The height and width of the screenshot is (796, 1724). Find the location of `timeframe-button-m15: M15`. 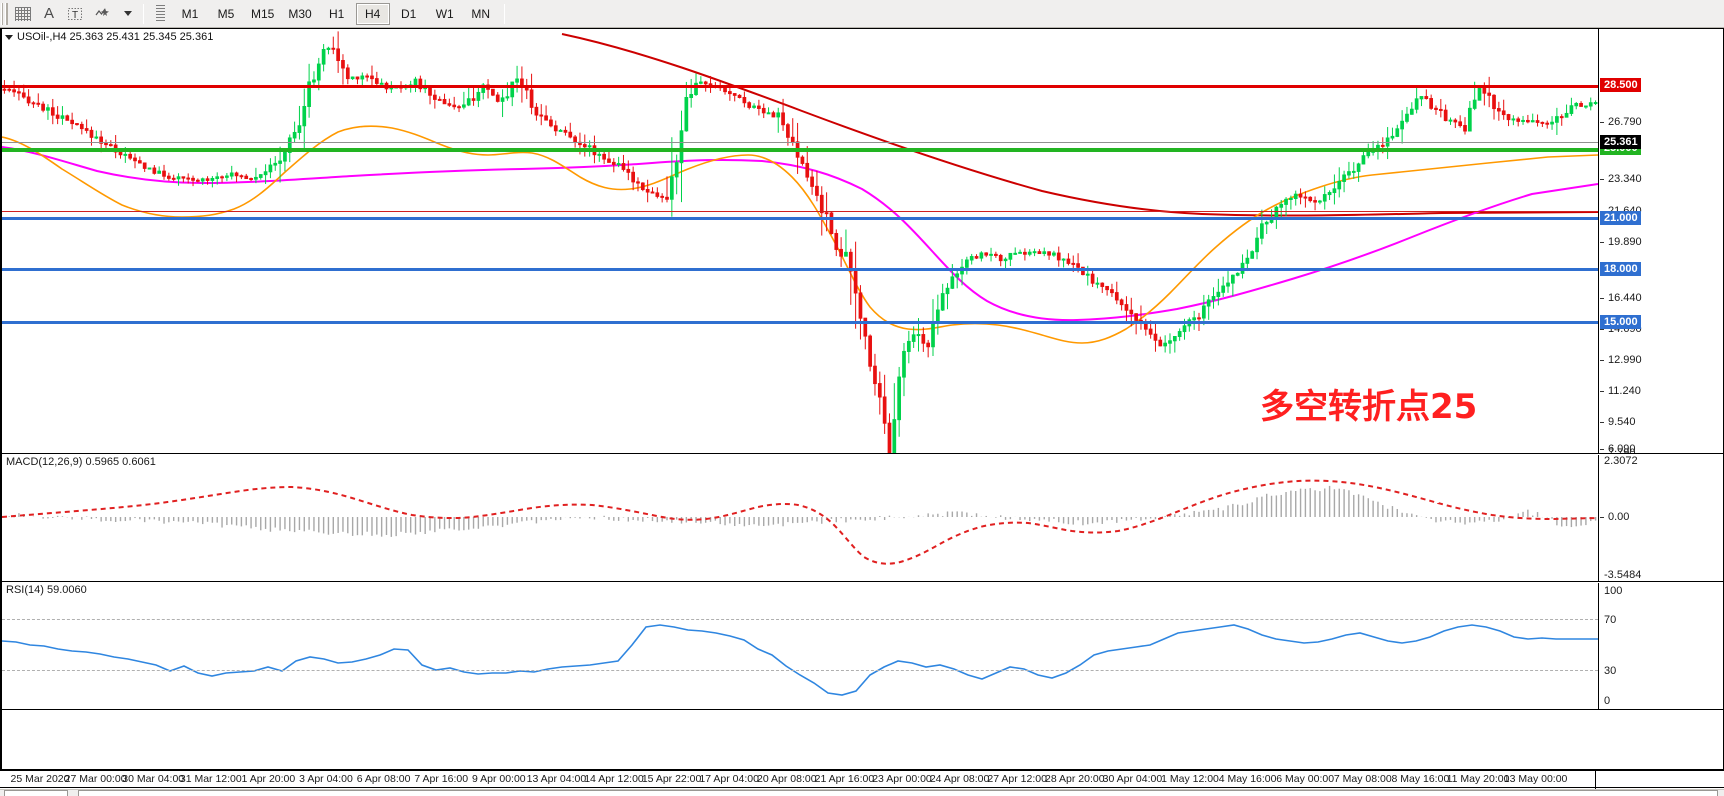

timeframe-button-m15: M15 is located at coordinates (263, 13).